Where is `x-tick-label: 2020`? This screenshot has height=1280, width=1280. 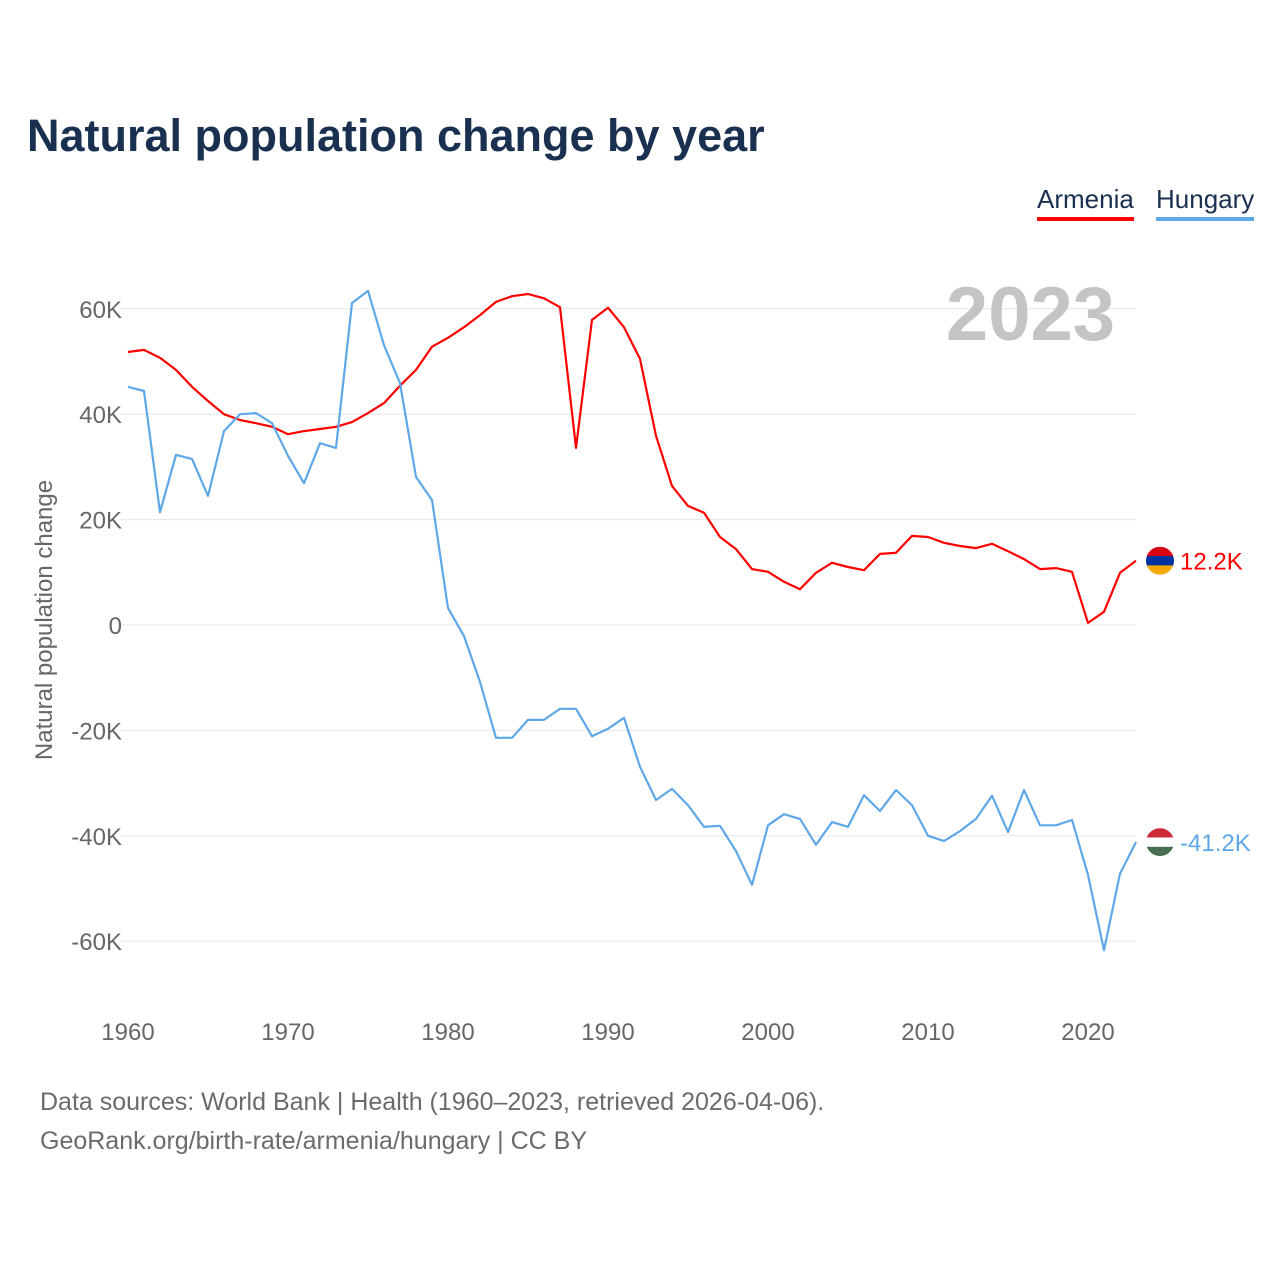 x-tick-label: 2020 is located at coordinates (1087, 1032).